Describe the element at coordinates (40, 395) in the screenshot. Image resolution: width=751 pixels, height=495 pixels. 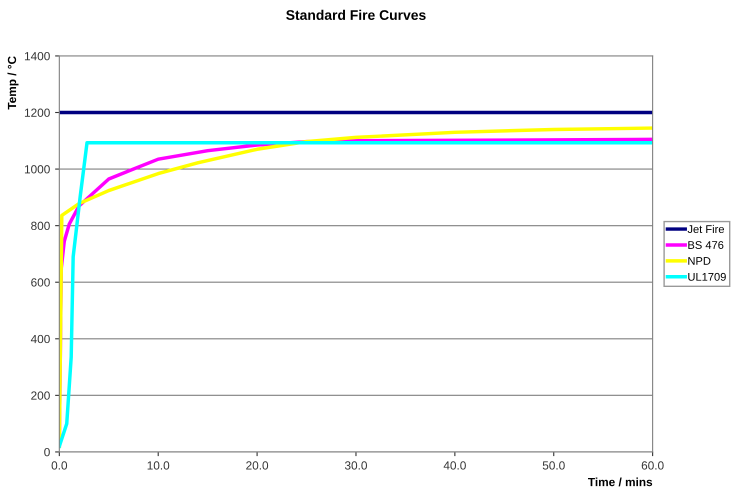
I see `y-tick-label: 200` at that location.